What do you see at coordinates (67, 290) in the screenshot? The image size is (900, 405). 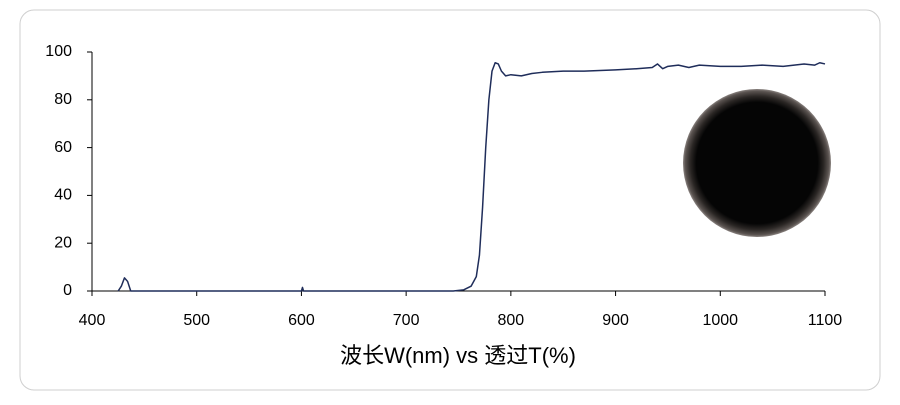 I see `y-tick-label: 0` at bounding box center [67, 290].